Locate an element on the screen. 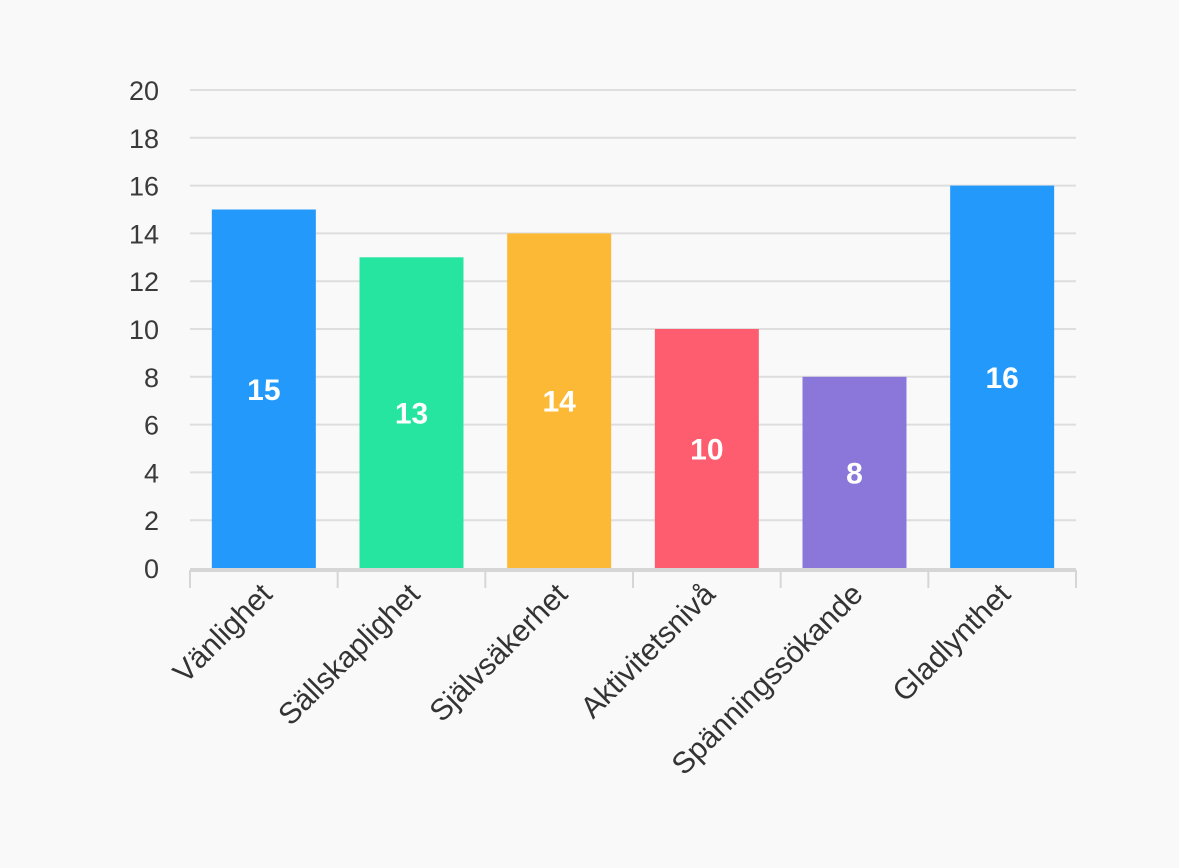 The image size is (1179, 868). x-axis is located at coordinates (633, 578).